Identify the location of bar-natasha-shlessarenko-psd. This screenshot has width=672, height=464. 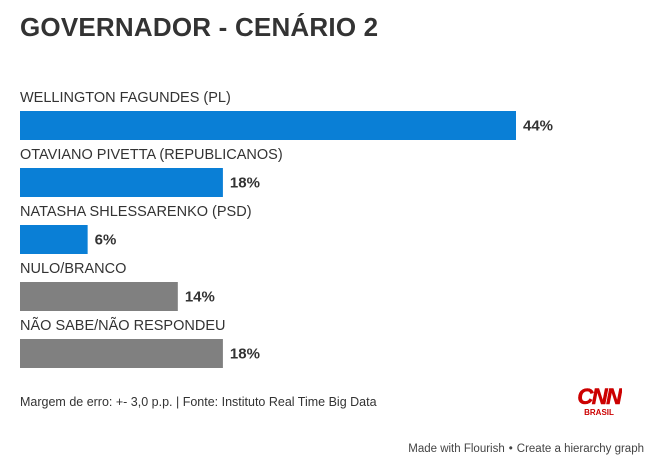
(54, 239).